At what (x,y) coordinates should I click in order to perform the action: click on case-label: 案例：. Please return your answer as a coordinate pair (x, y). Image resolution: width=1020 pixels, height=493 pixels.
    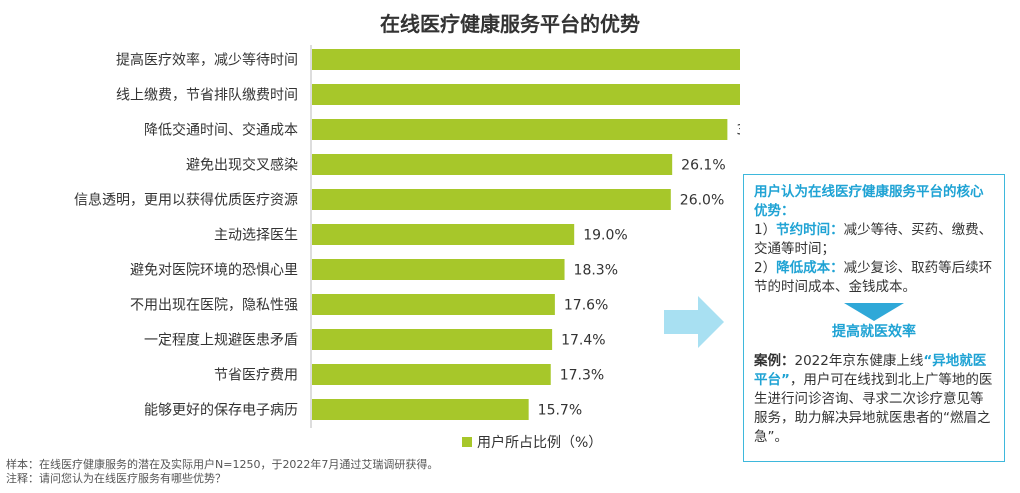
    Looking at the image, I should click on (774, 361).